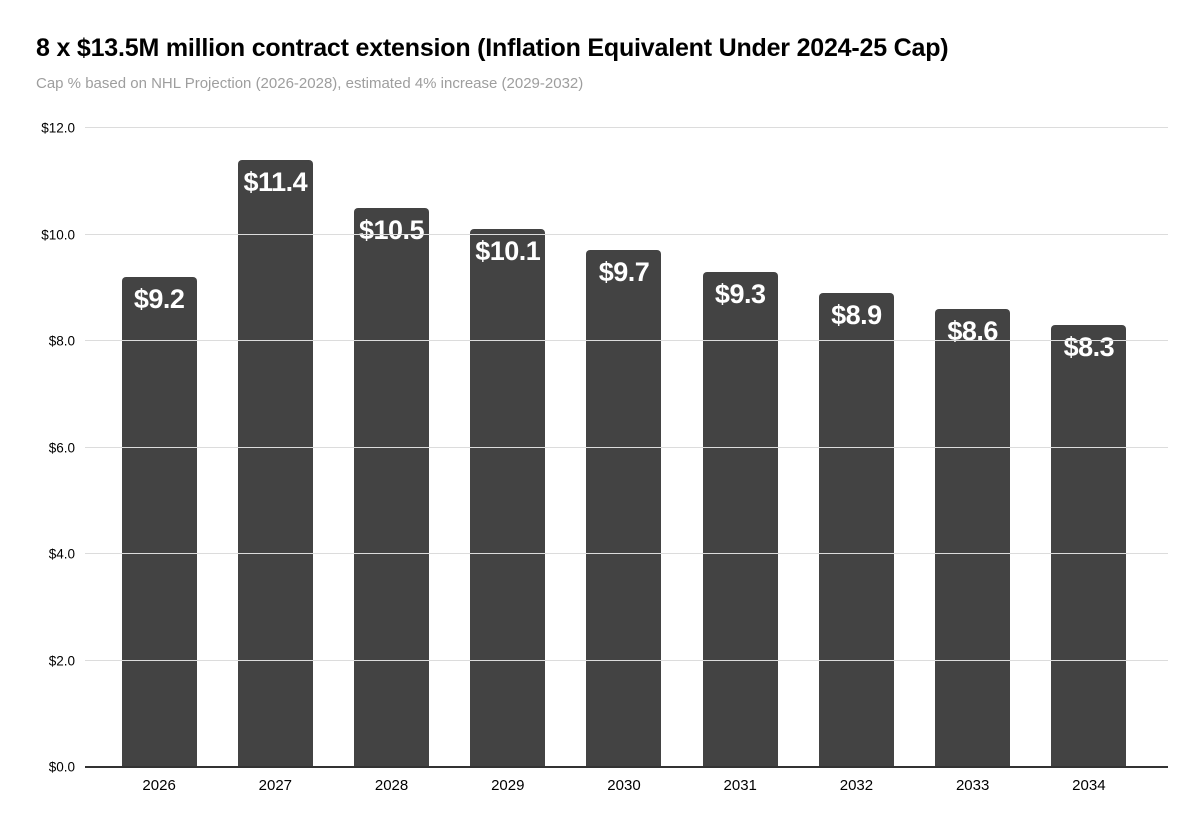  Describe the element at coordinates (159, 299) in the screenshot. I see `bar-label: $9.2` at that location.